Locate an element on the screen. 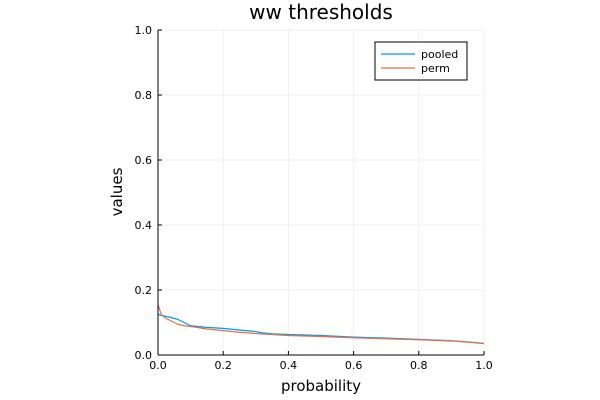 The height and width of the screenshot is (400, 600). legend-label-pooled: pooled is located at coordinates (439, 54).